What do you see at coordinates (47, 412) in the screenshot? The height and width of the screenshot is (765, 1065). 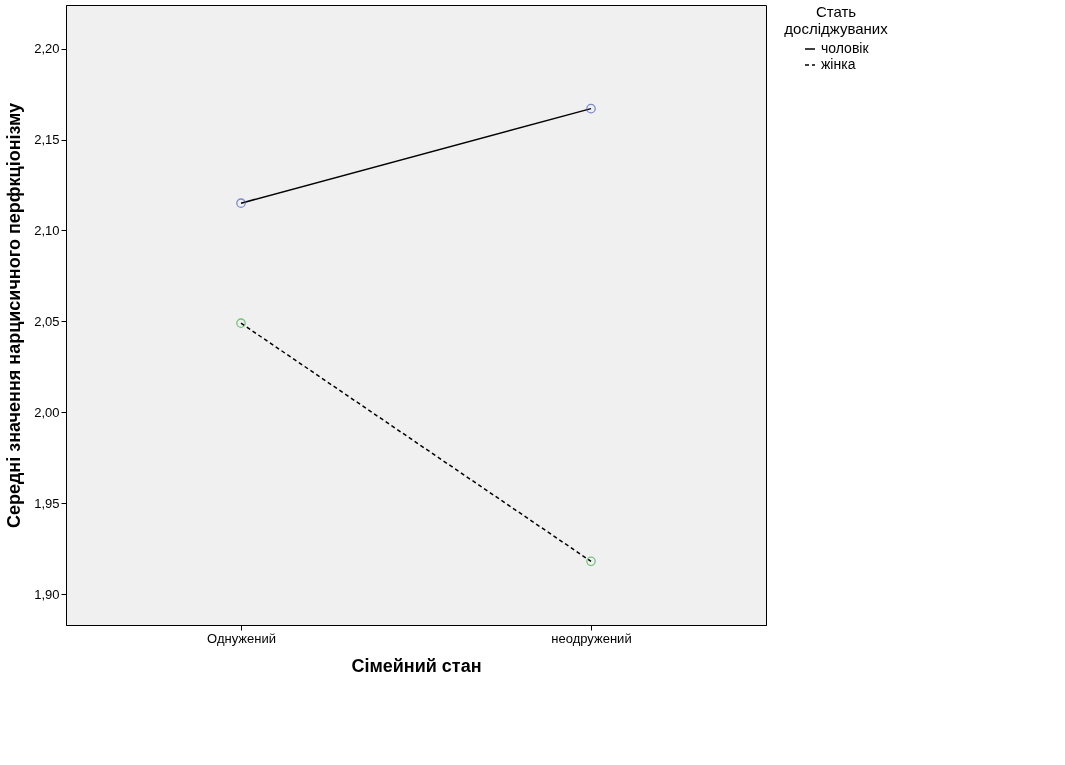 I see `y-tick-label: 2,00` at bounding box center [47, 412].